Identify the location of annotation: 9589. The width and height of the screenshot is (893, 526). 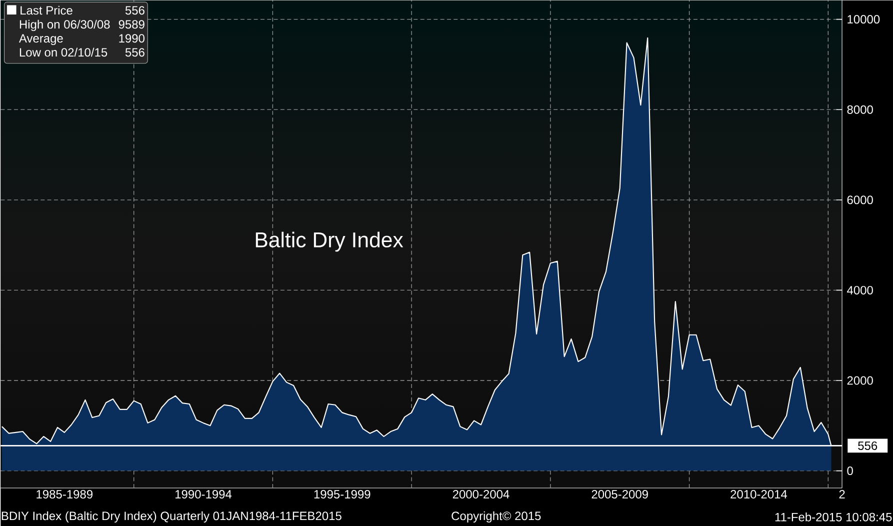
(131, 24).